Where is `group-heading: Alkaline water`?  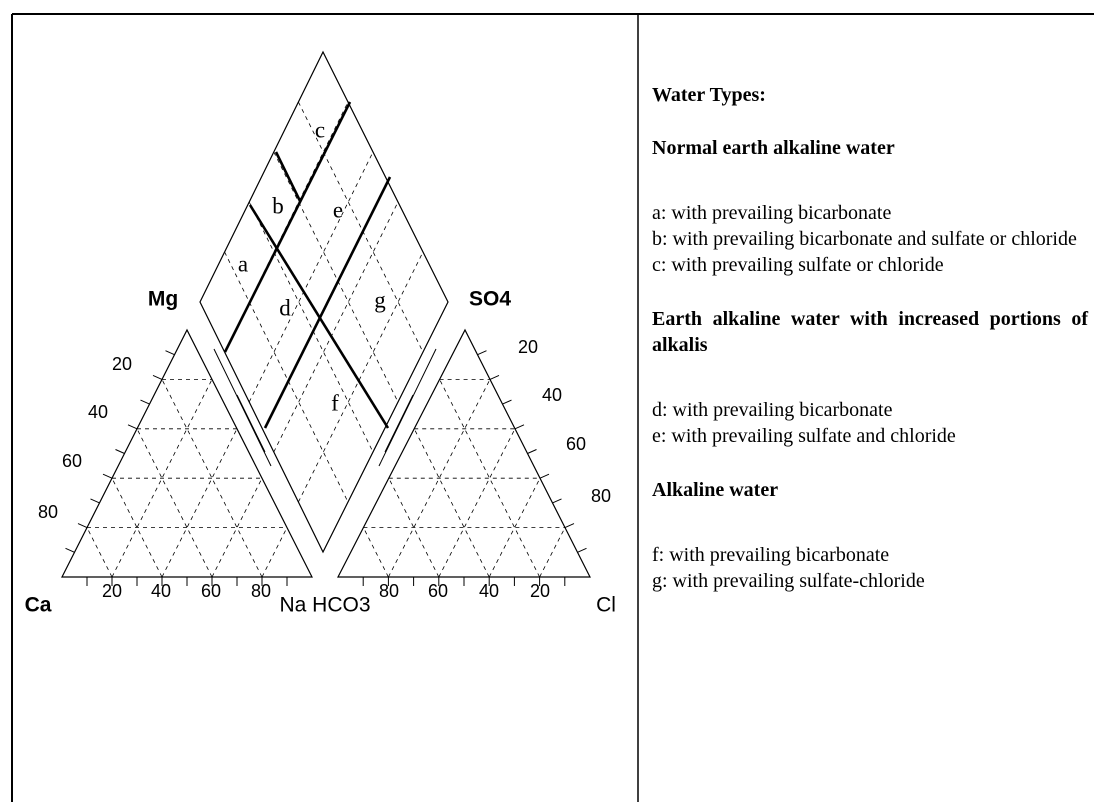
group-heading: Alkaline water is located at coordinates (715, 490).